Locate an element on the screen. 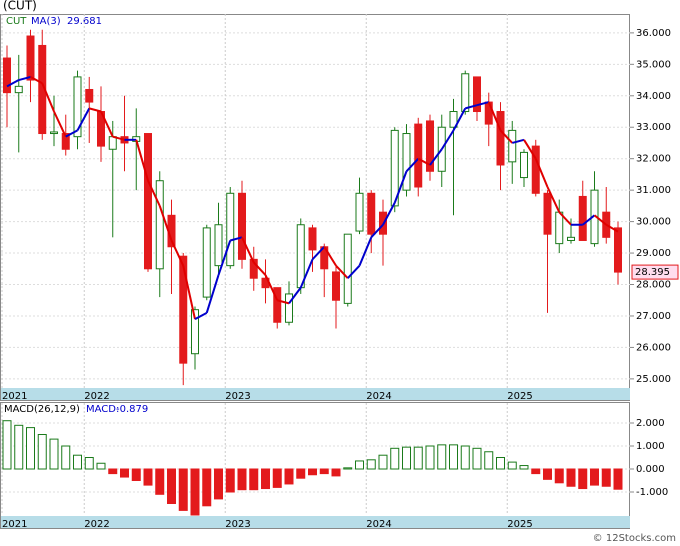 The height and width of the screenshot is (546, 680). last-price-box is located at coordinates (655, 272).